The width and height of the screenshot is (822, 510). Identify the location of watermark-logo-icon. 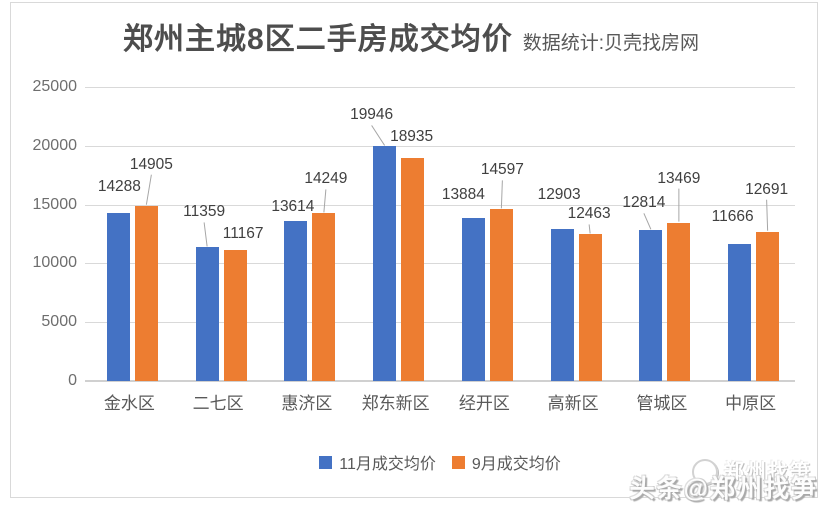
(705, 472).